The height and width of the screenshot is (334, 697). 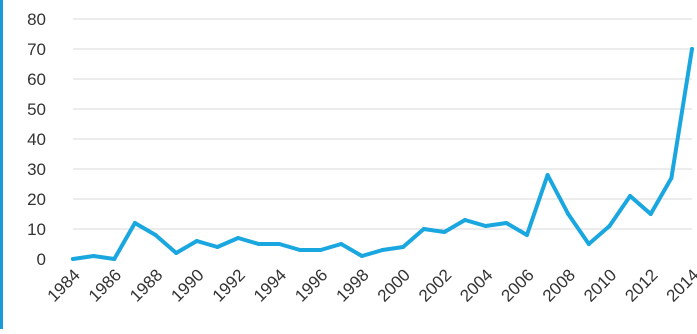 I want to click on y-tick-label: 20, so click(x=36, y=199).